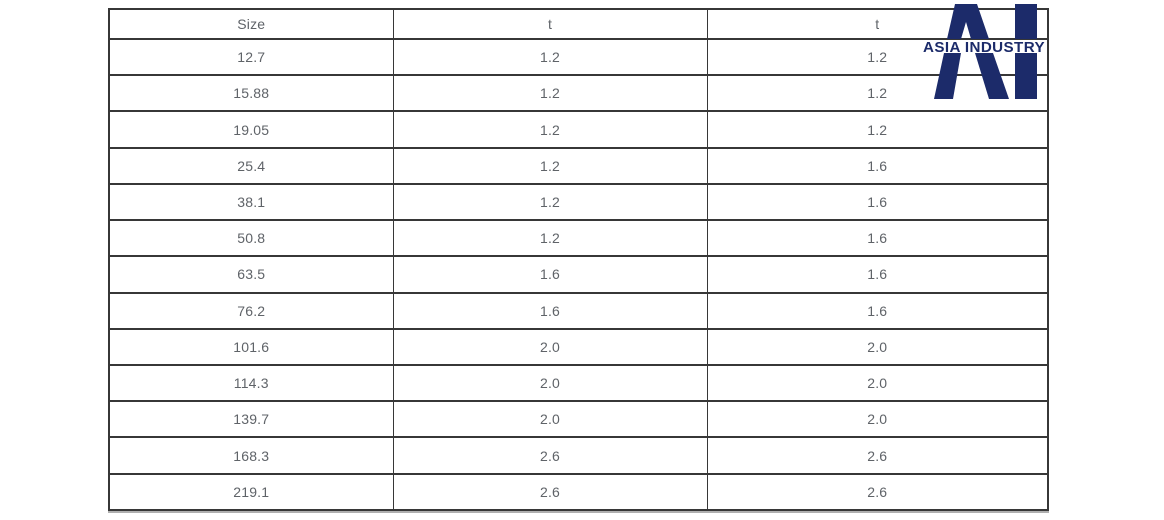  What do you see at coordinates (251, 310) in the screenshot?
I see `table-cell: 76.2` at bounding box center [251, 310].